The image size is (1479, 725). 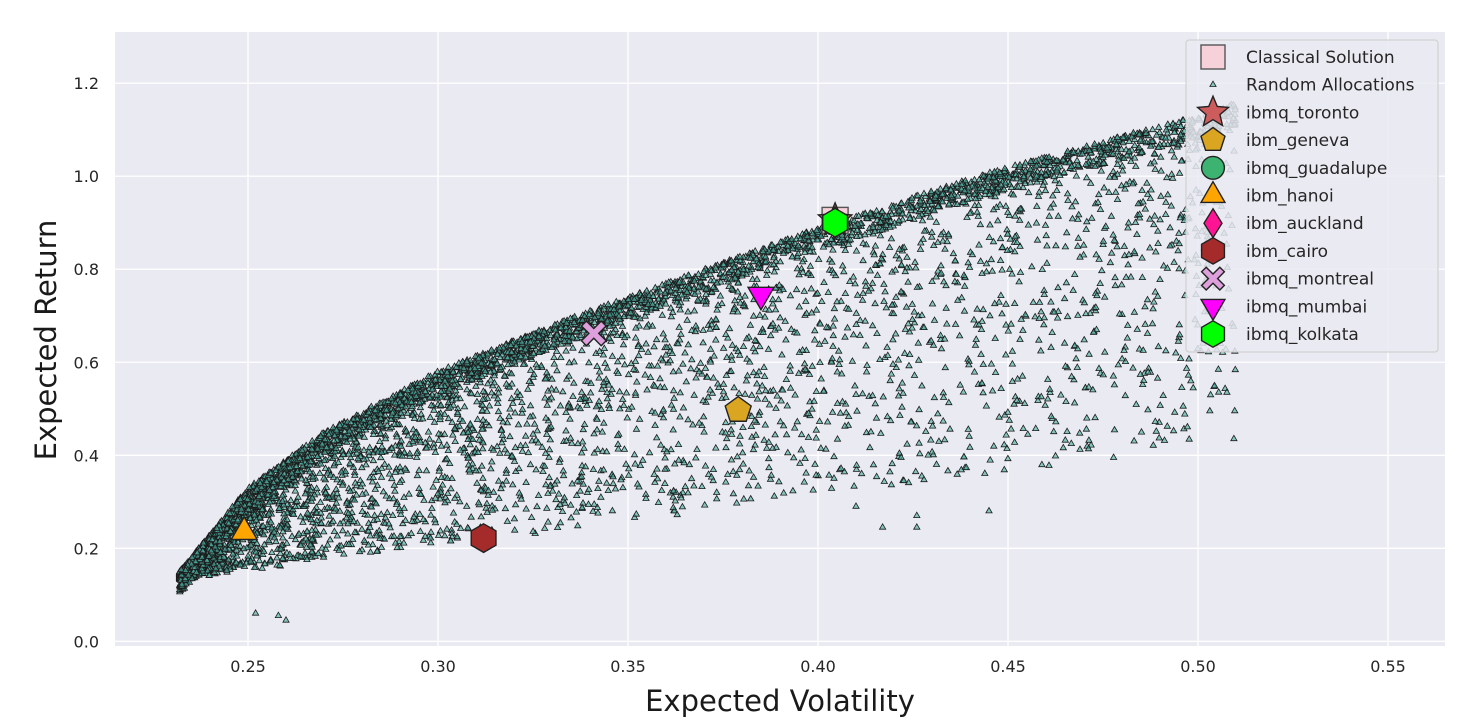 What do you see at coordinates (1388, 666) in the screenshot?
I see `x-tick-label: 0.55` at bounding box center [1388, 666].